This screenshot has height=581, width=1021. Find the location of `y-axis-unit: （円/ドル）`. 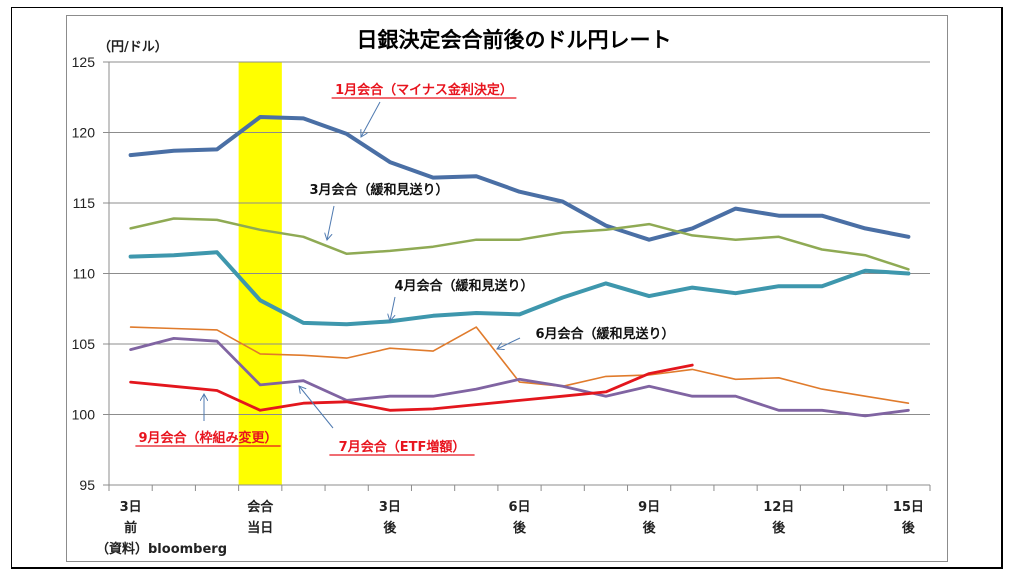

y-axis-unit: （円/ドル） is located at coordinates (133, 47).